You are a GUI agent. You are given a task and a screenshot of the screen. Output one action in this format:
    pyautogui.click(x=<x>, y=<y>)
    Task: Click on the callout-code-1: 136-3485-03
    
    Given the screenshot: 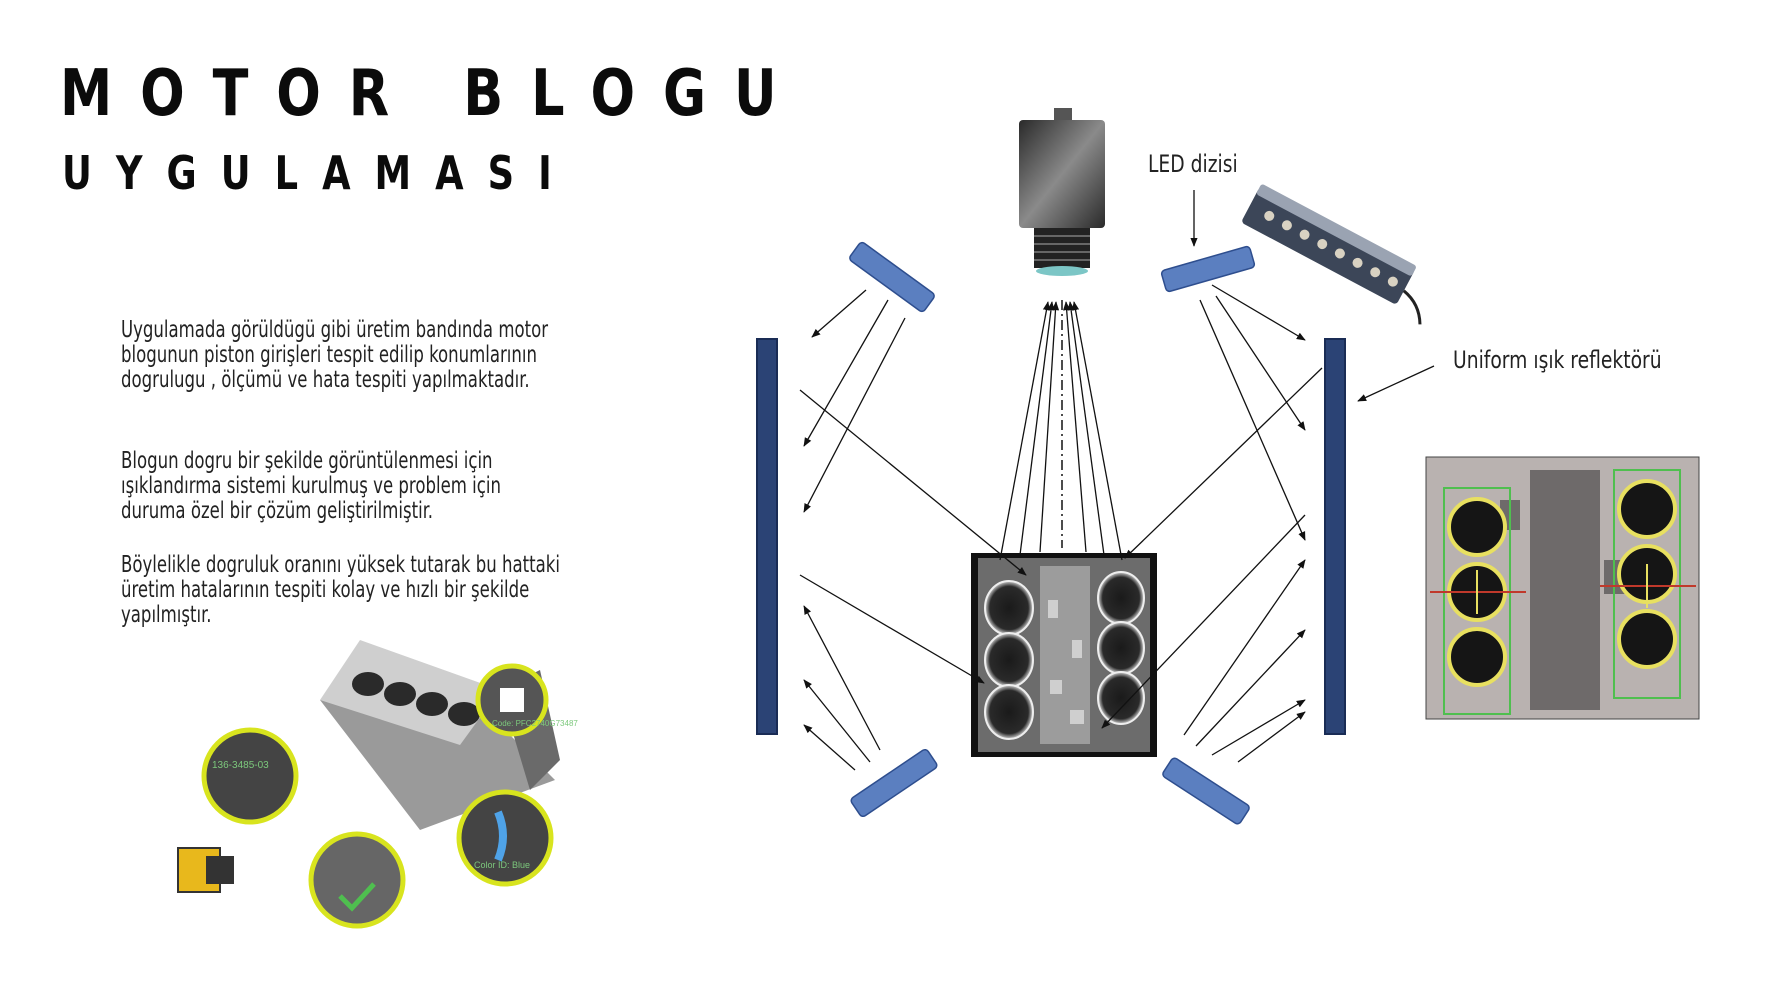 What is the action you would take?
    pyautogui.click(x=240, y=765)
    